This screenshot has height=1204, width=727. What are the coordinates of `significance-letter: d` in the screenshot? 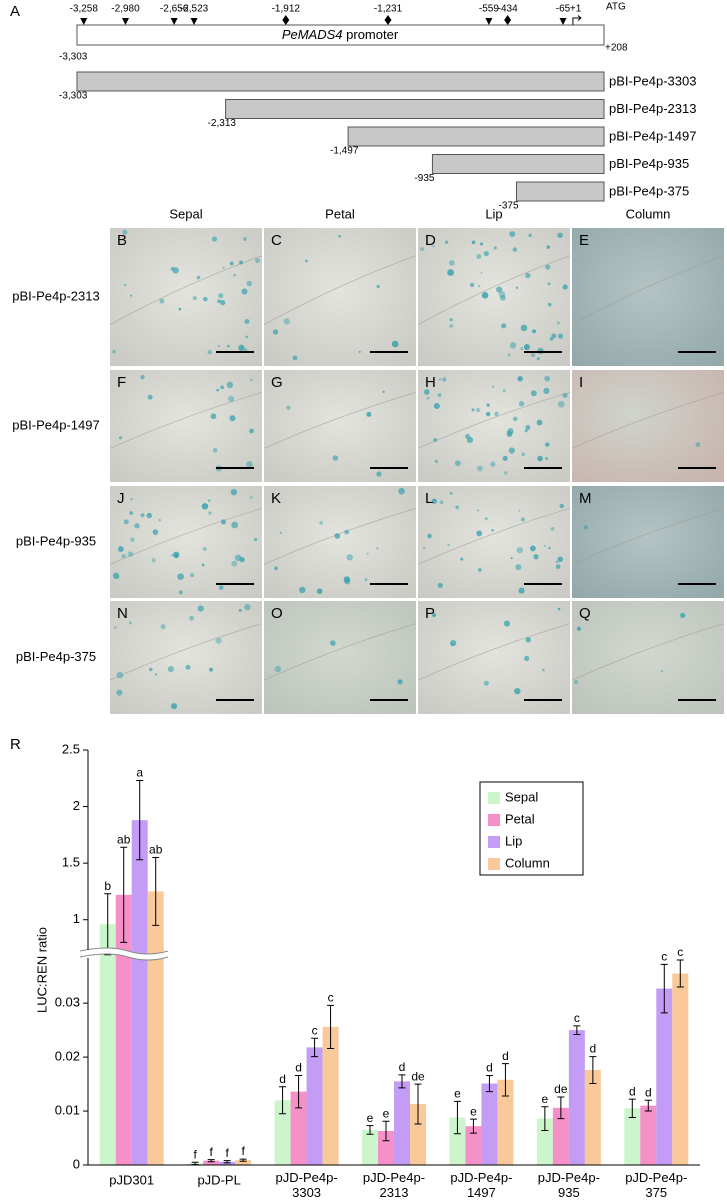 It's located at (282, 1079).